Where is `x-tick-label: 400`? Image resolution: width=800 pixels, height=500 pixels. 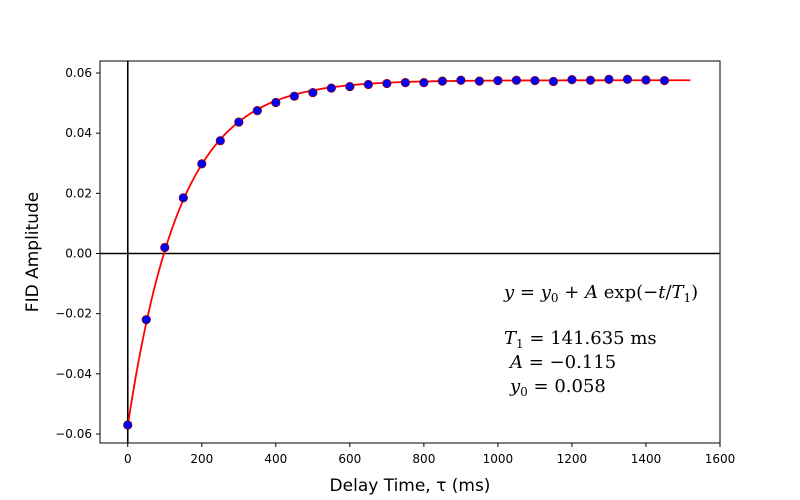 x-tick-label: 400 is located at coordinates (275, 459).